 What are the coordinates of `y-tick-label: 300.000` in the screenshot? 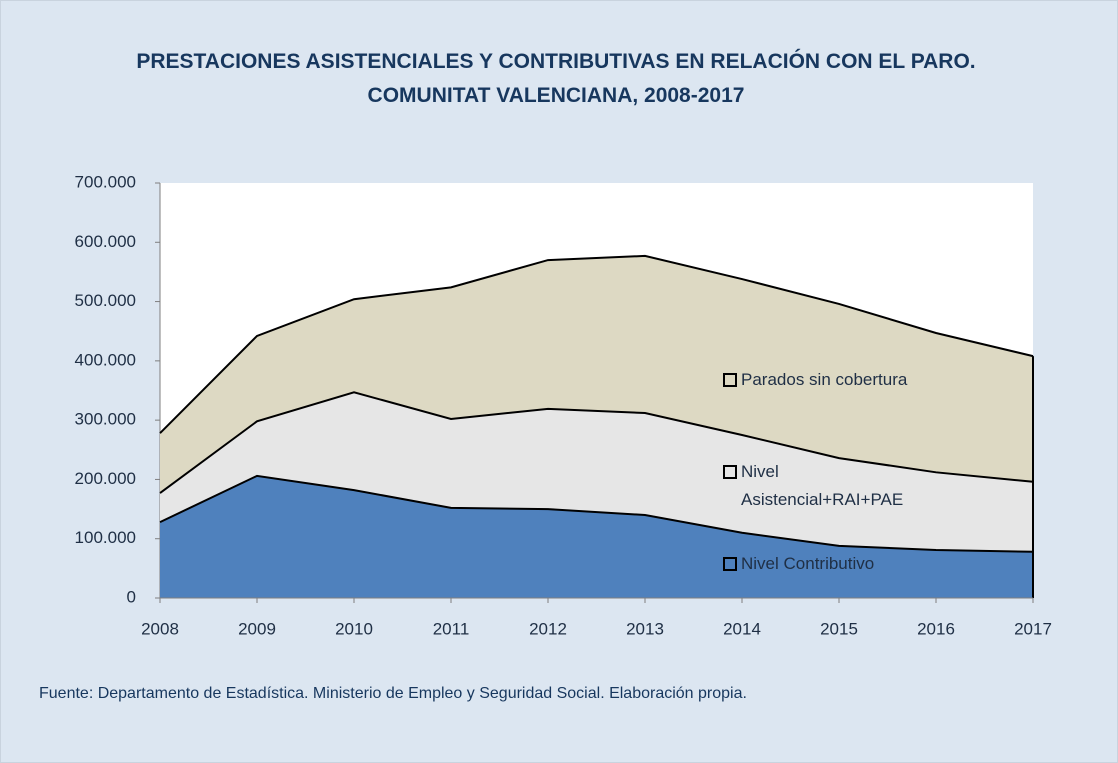 It's located at (105, 419).